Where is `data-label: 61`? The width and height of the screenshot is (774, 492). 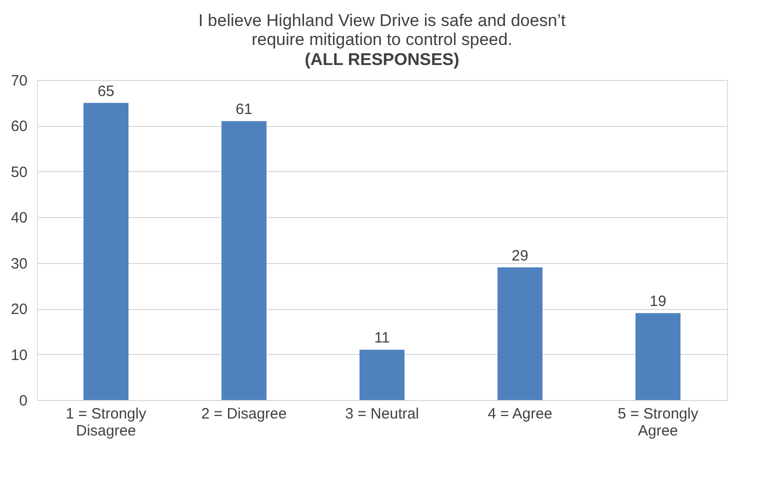 data-label: 61 is located at coordinates (244, 109).